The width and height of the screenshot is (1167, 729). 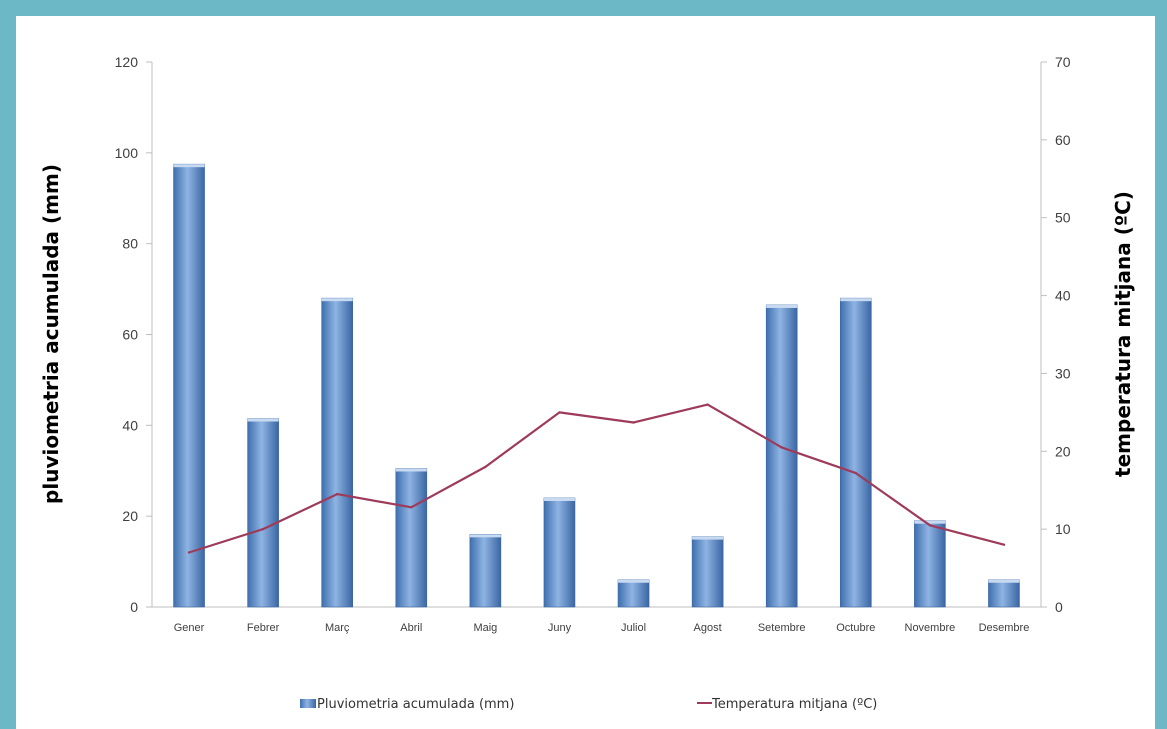 I want to click on category-label-octubre: Octubre, so click(x=855, y=628).